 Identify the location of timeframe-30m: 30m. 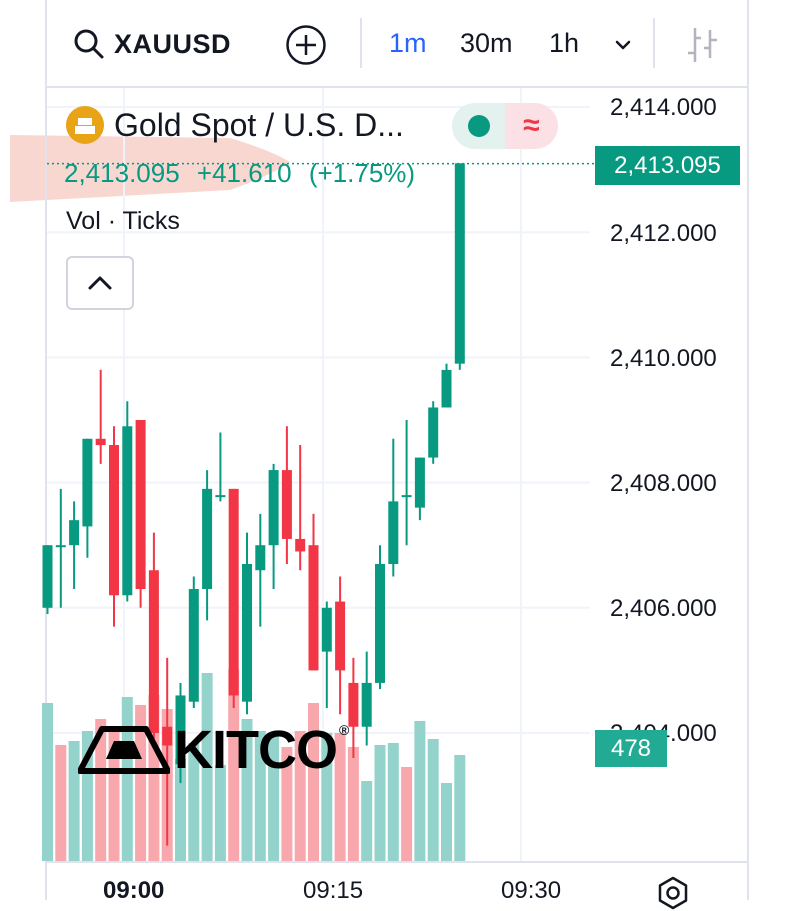
(486, 43).